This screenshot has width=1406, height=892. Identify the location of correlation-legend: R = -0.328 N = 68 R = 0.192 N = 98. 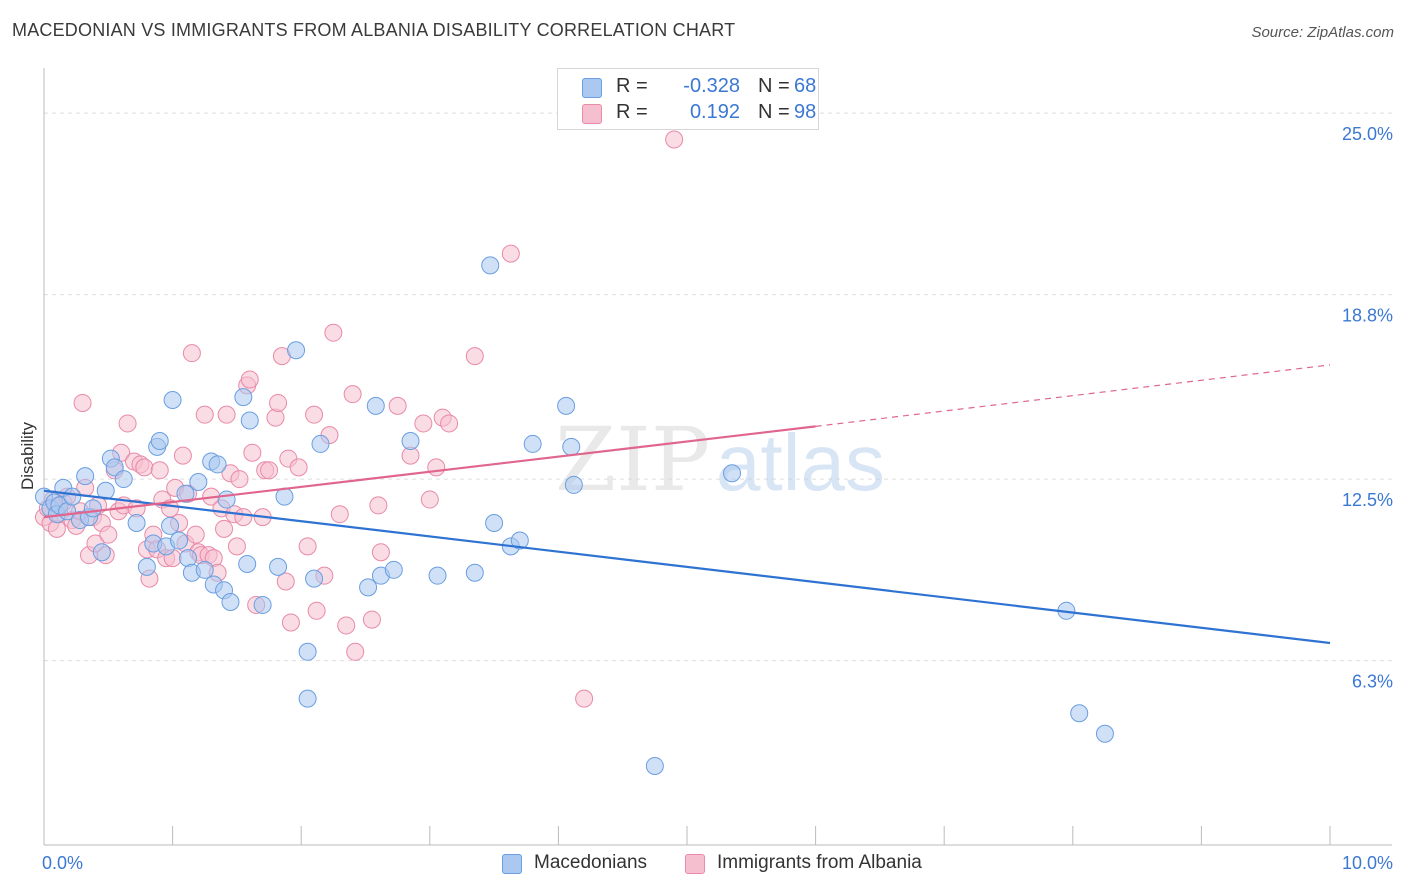
(688, 99).